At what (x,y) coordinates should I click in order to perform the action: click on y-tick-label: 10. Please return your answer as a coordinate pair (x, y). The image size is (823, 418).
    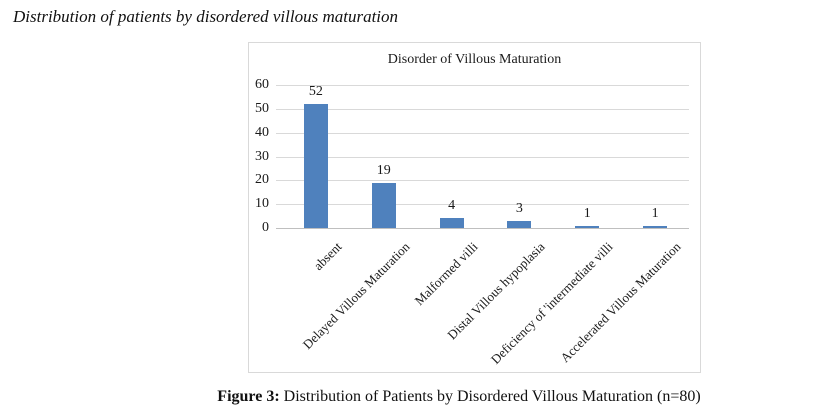
    Looking at the image, I should click on (262, 204).